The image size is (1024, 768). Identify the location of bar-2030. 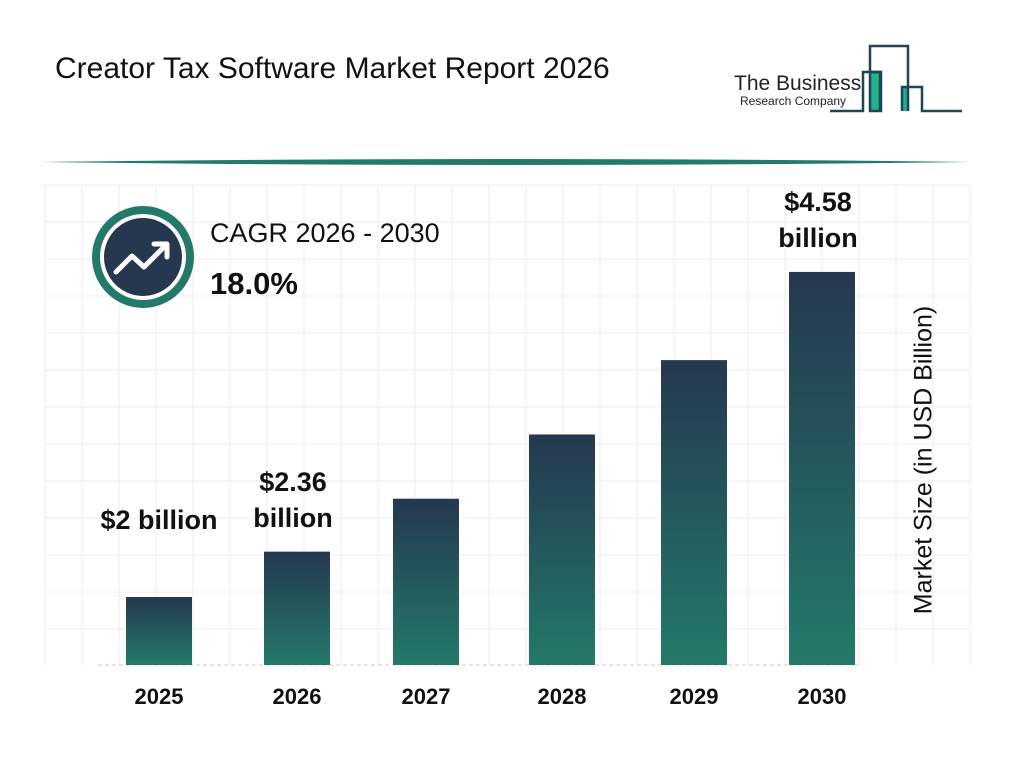
(822, 468).